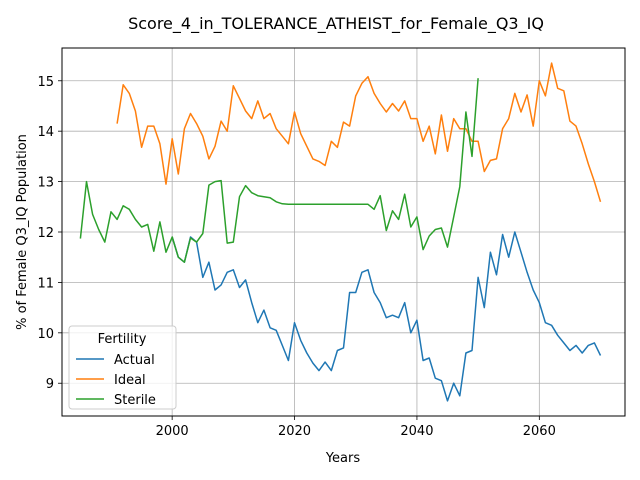 Image resolution: width=640 pixels, height=480 pixels. I want to click on y-tick-label: 14, so click(45, 132).